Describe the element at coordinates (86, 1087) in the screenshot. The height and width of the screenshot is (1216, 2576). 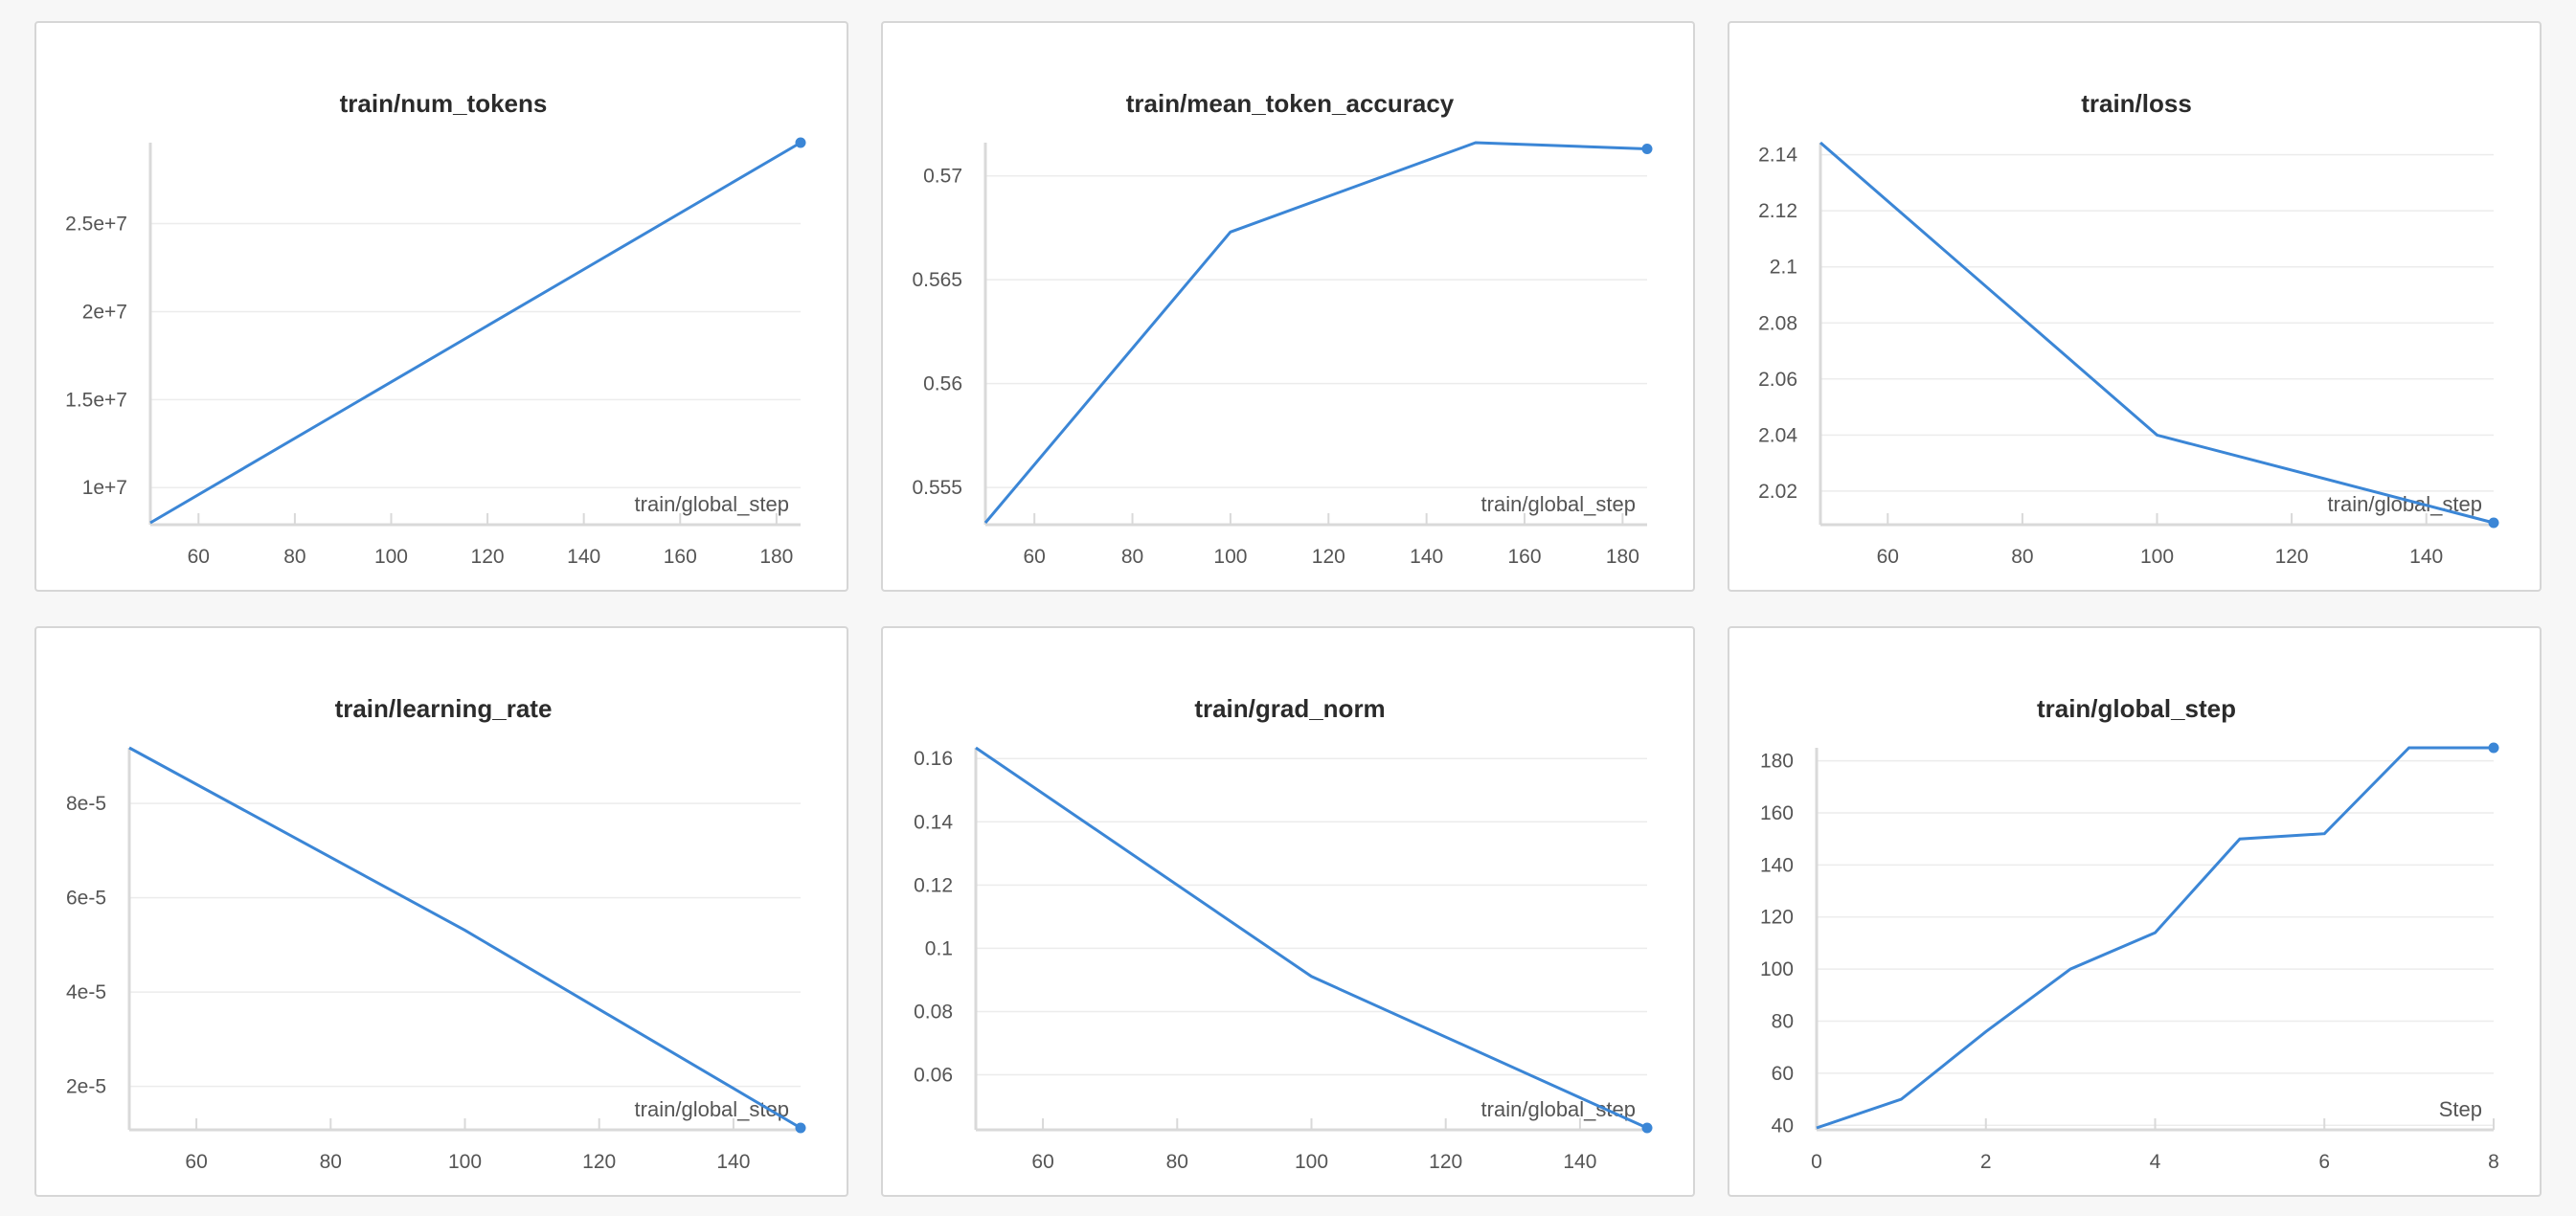
I see `y-tick-label: 2e-5` at that location.